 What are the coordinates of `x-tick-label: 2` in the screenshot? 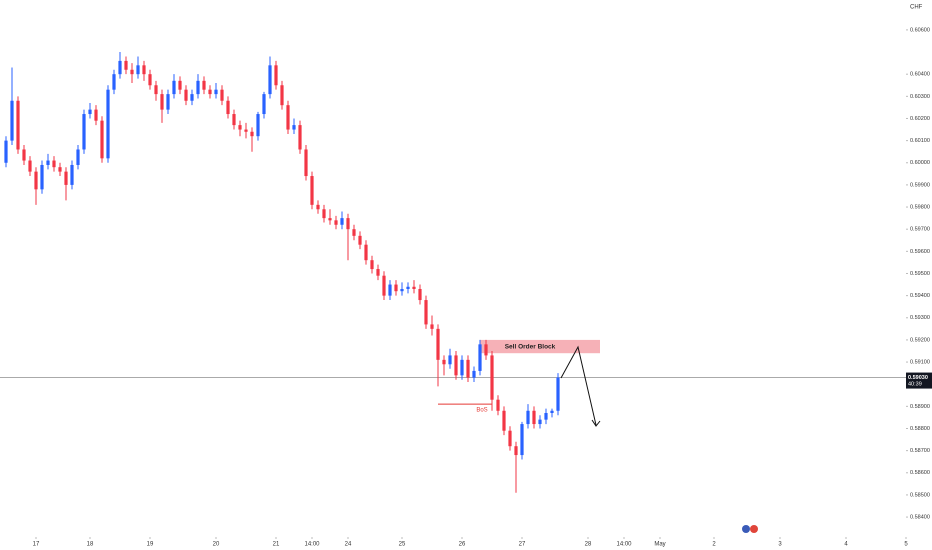 It's located at (714, 545).